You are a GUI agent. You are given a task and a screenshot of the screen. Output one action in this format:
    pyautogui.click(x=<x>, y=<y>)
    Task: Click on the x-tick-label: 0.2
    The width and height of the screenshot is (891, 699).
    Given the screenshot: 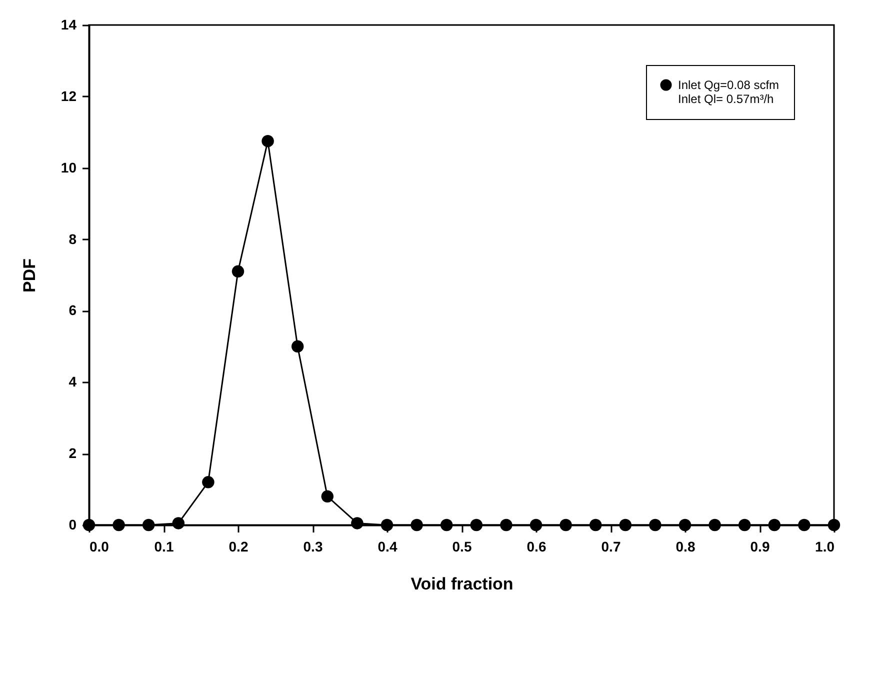 What is the action you would take?
    pyautogui.click(x=238, y=546)
    